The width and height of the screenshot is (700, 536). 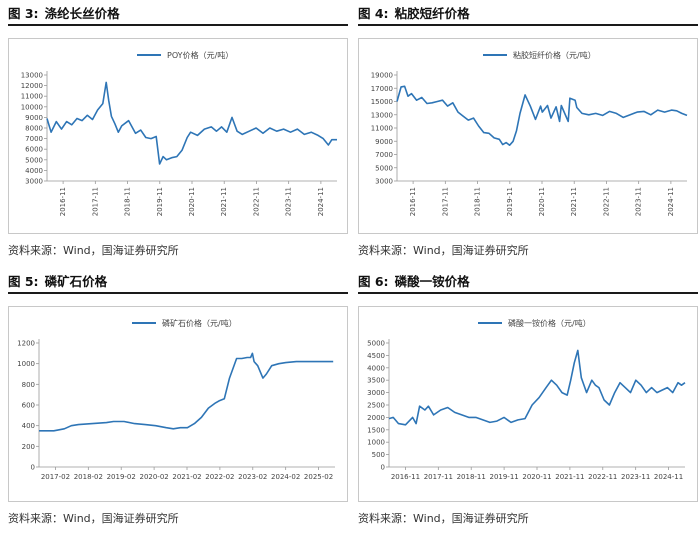 I want to click on figure-number: 图 3:, so click(x=23, y=13).